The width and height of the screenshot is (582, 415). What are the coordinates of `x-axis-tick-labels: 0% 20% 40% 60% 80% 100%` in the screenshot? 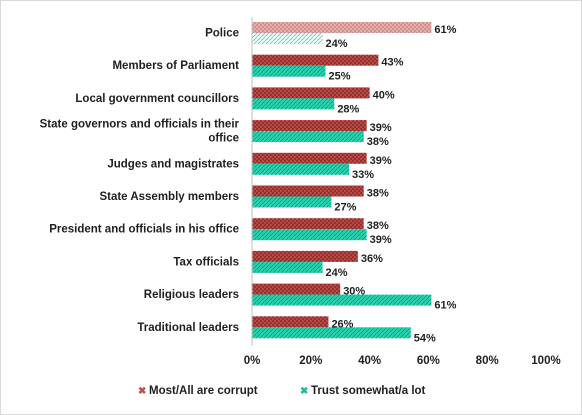 It's located at (402, 361).